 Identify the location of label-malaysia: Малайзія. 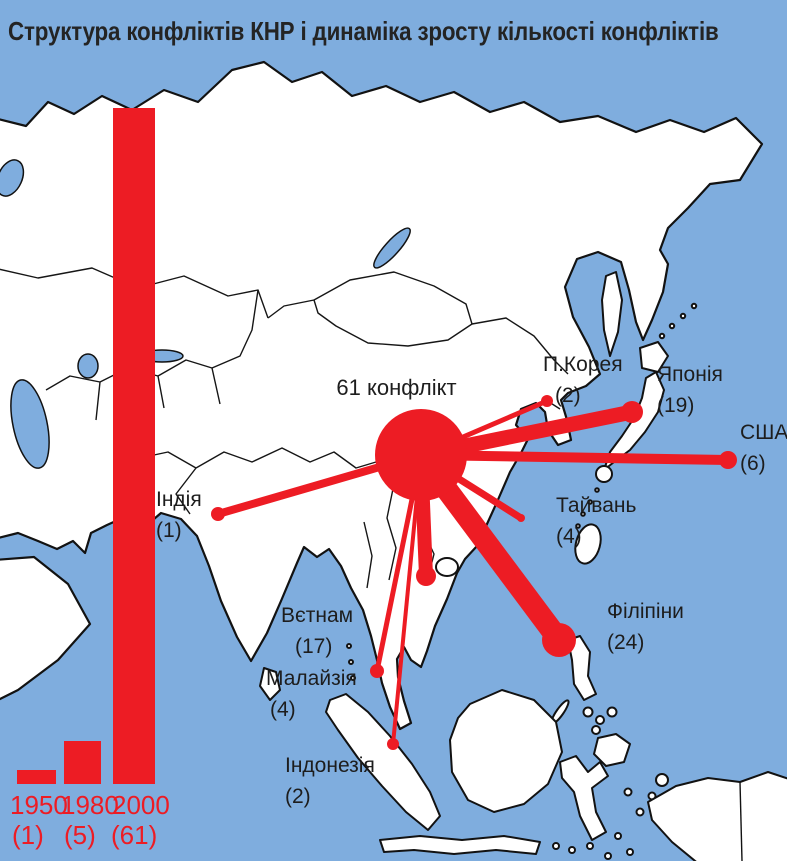
(311, 678).